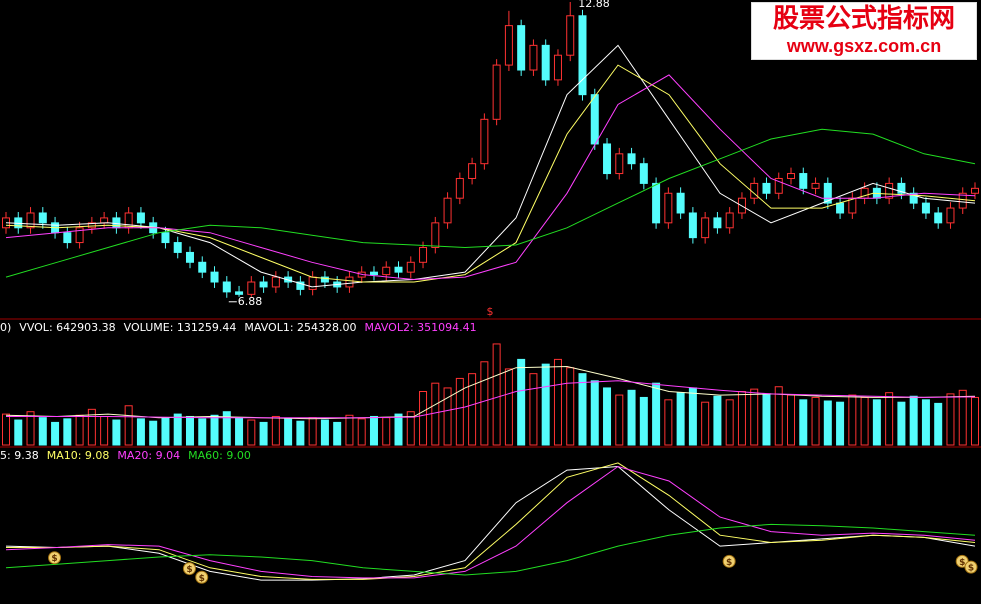  Describe the element at coordinates (250, 301) in the screenshot. I see `low-label: 6.88` at that location.